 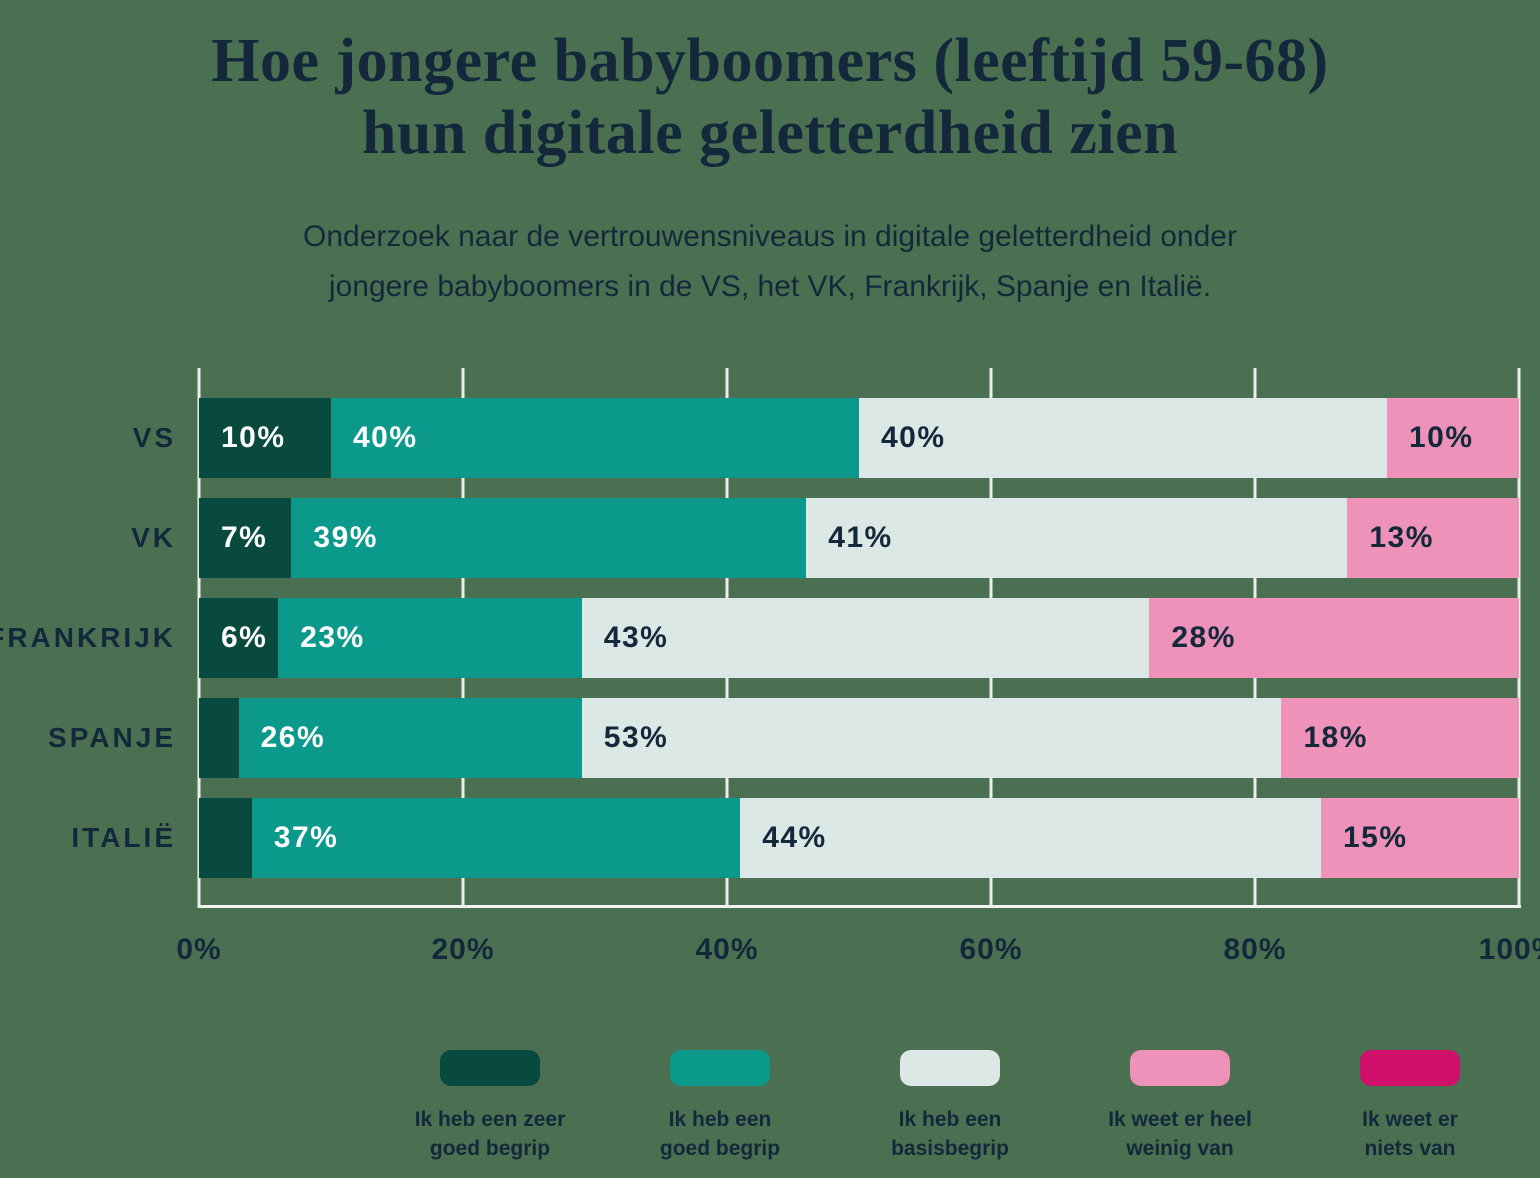 What do you see at coordinates (1410, 1134) in the screenshot?
I see `legend-label: Ik weet er niets van` at bounding box center [1410, 1134].